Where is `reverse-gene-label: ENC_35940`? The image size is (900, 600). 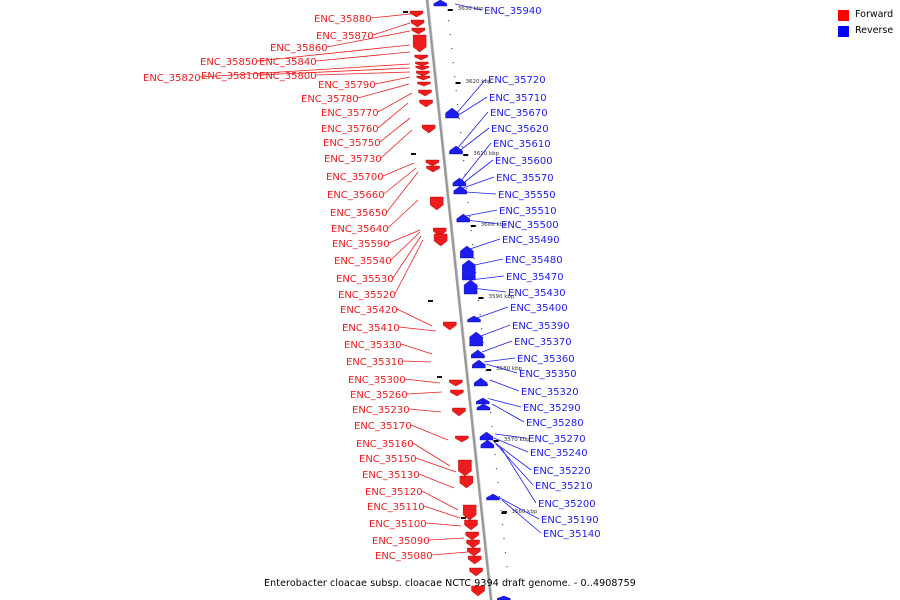
reverse-gene-label: ENC_35940 is located at coordinates (513, 11).